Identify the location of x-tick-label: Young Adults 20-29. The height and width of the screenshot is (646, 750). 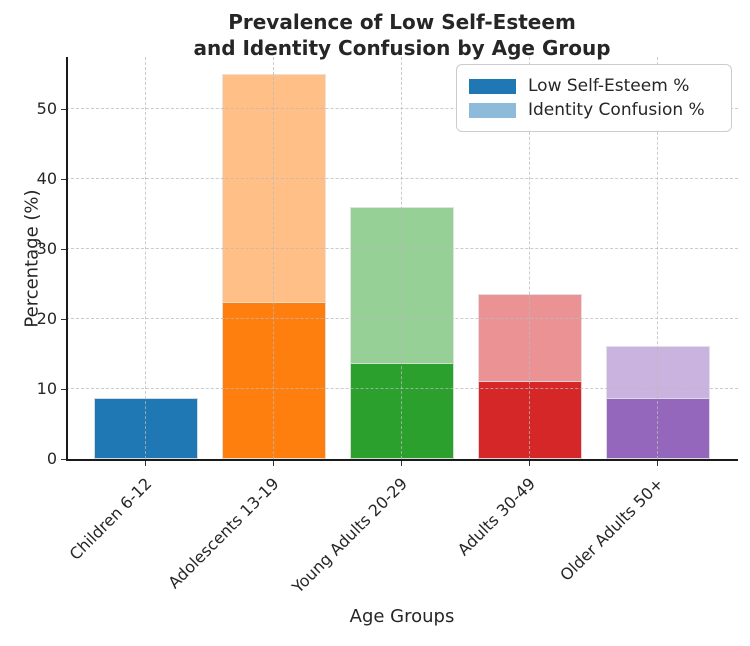
(349, 535).